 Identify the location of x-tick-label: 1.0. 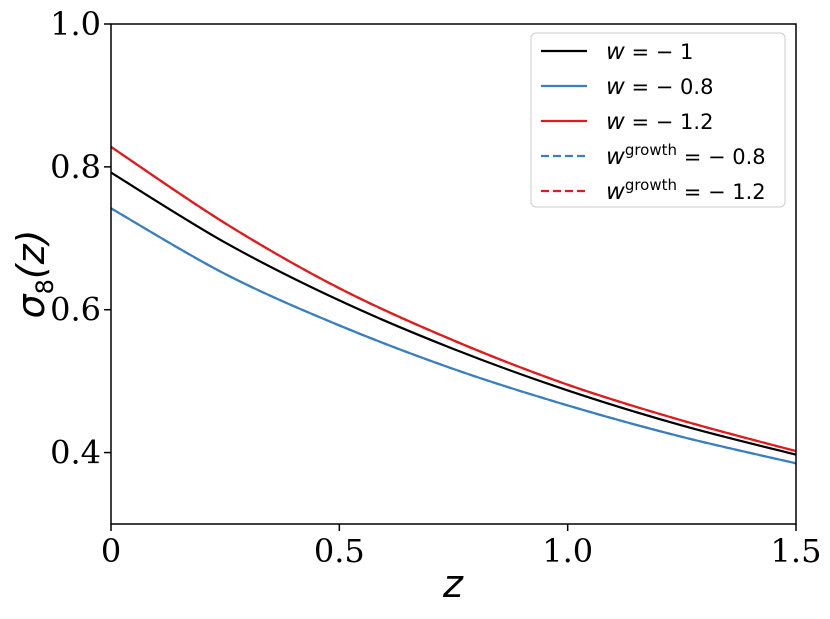
(567, 551).